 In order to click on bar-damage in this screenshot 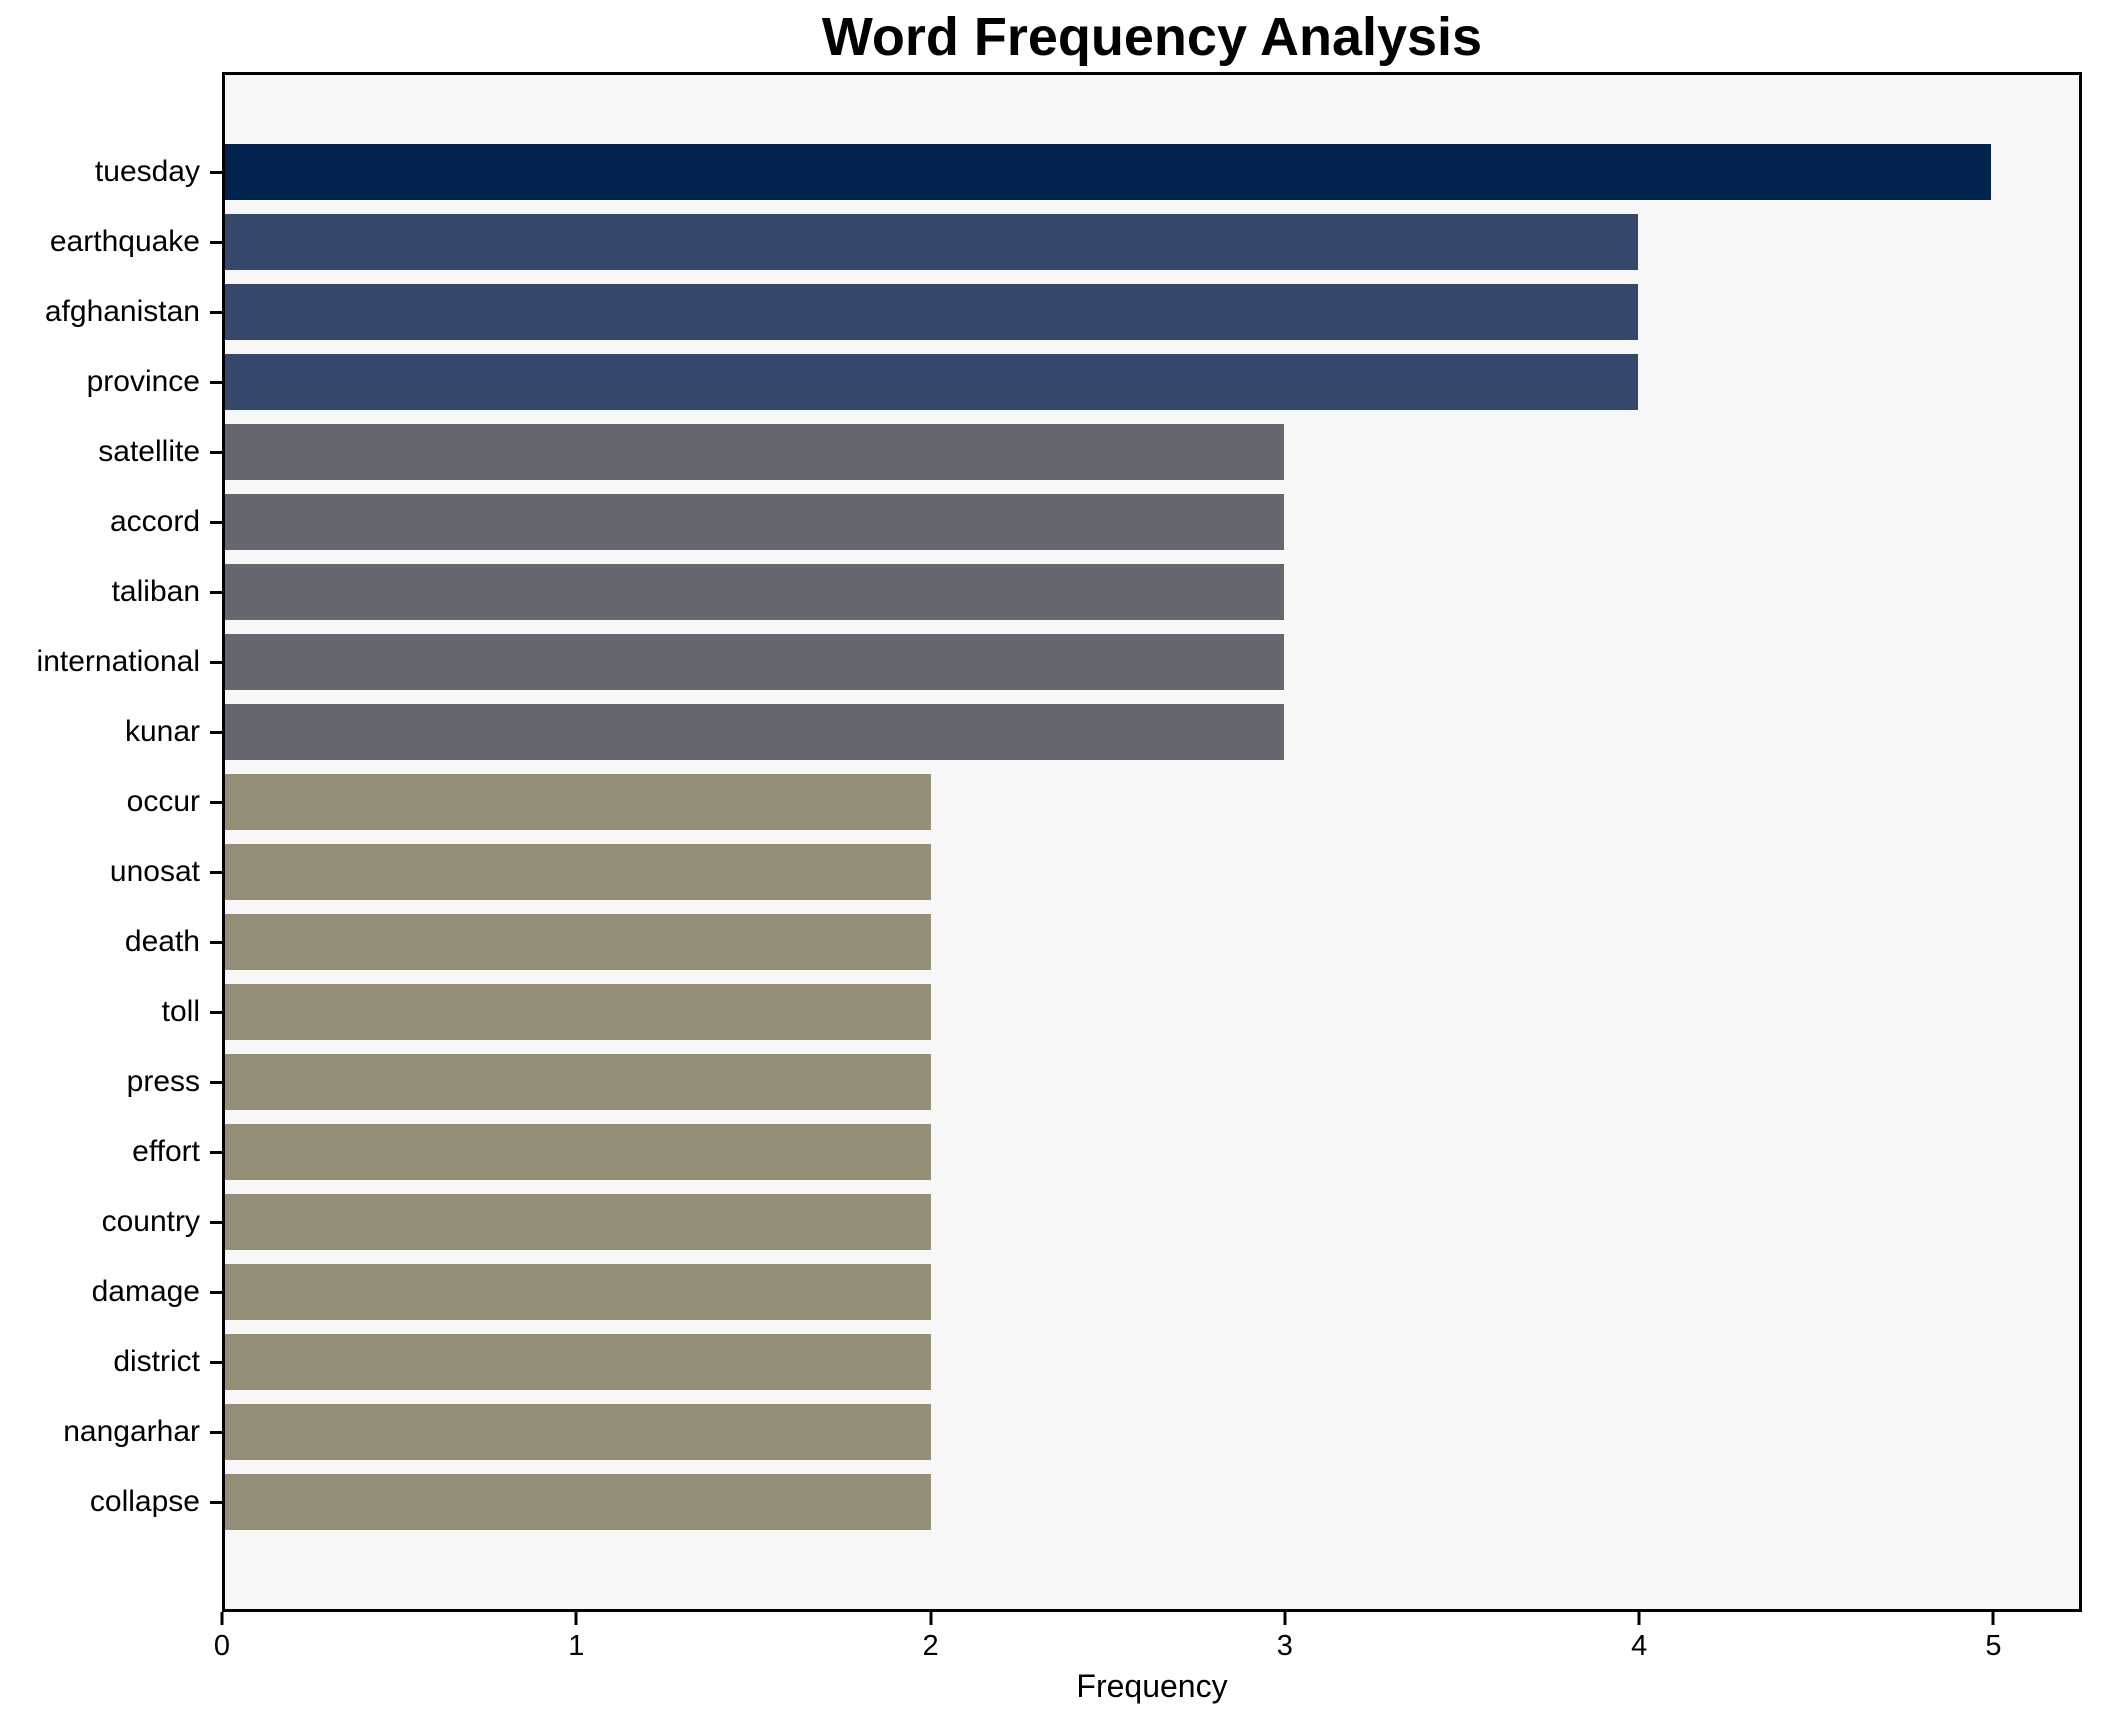, I will do `click(578, 1292)`.